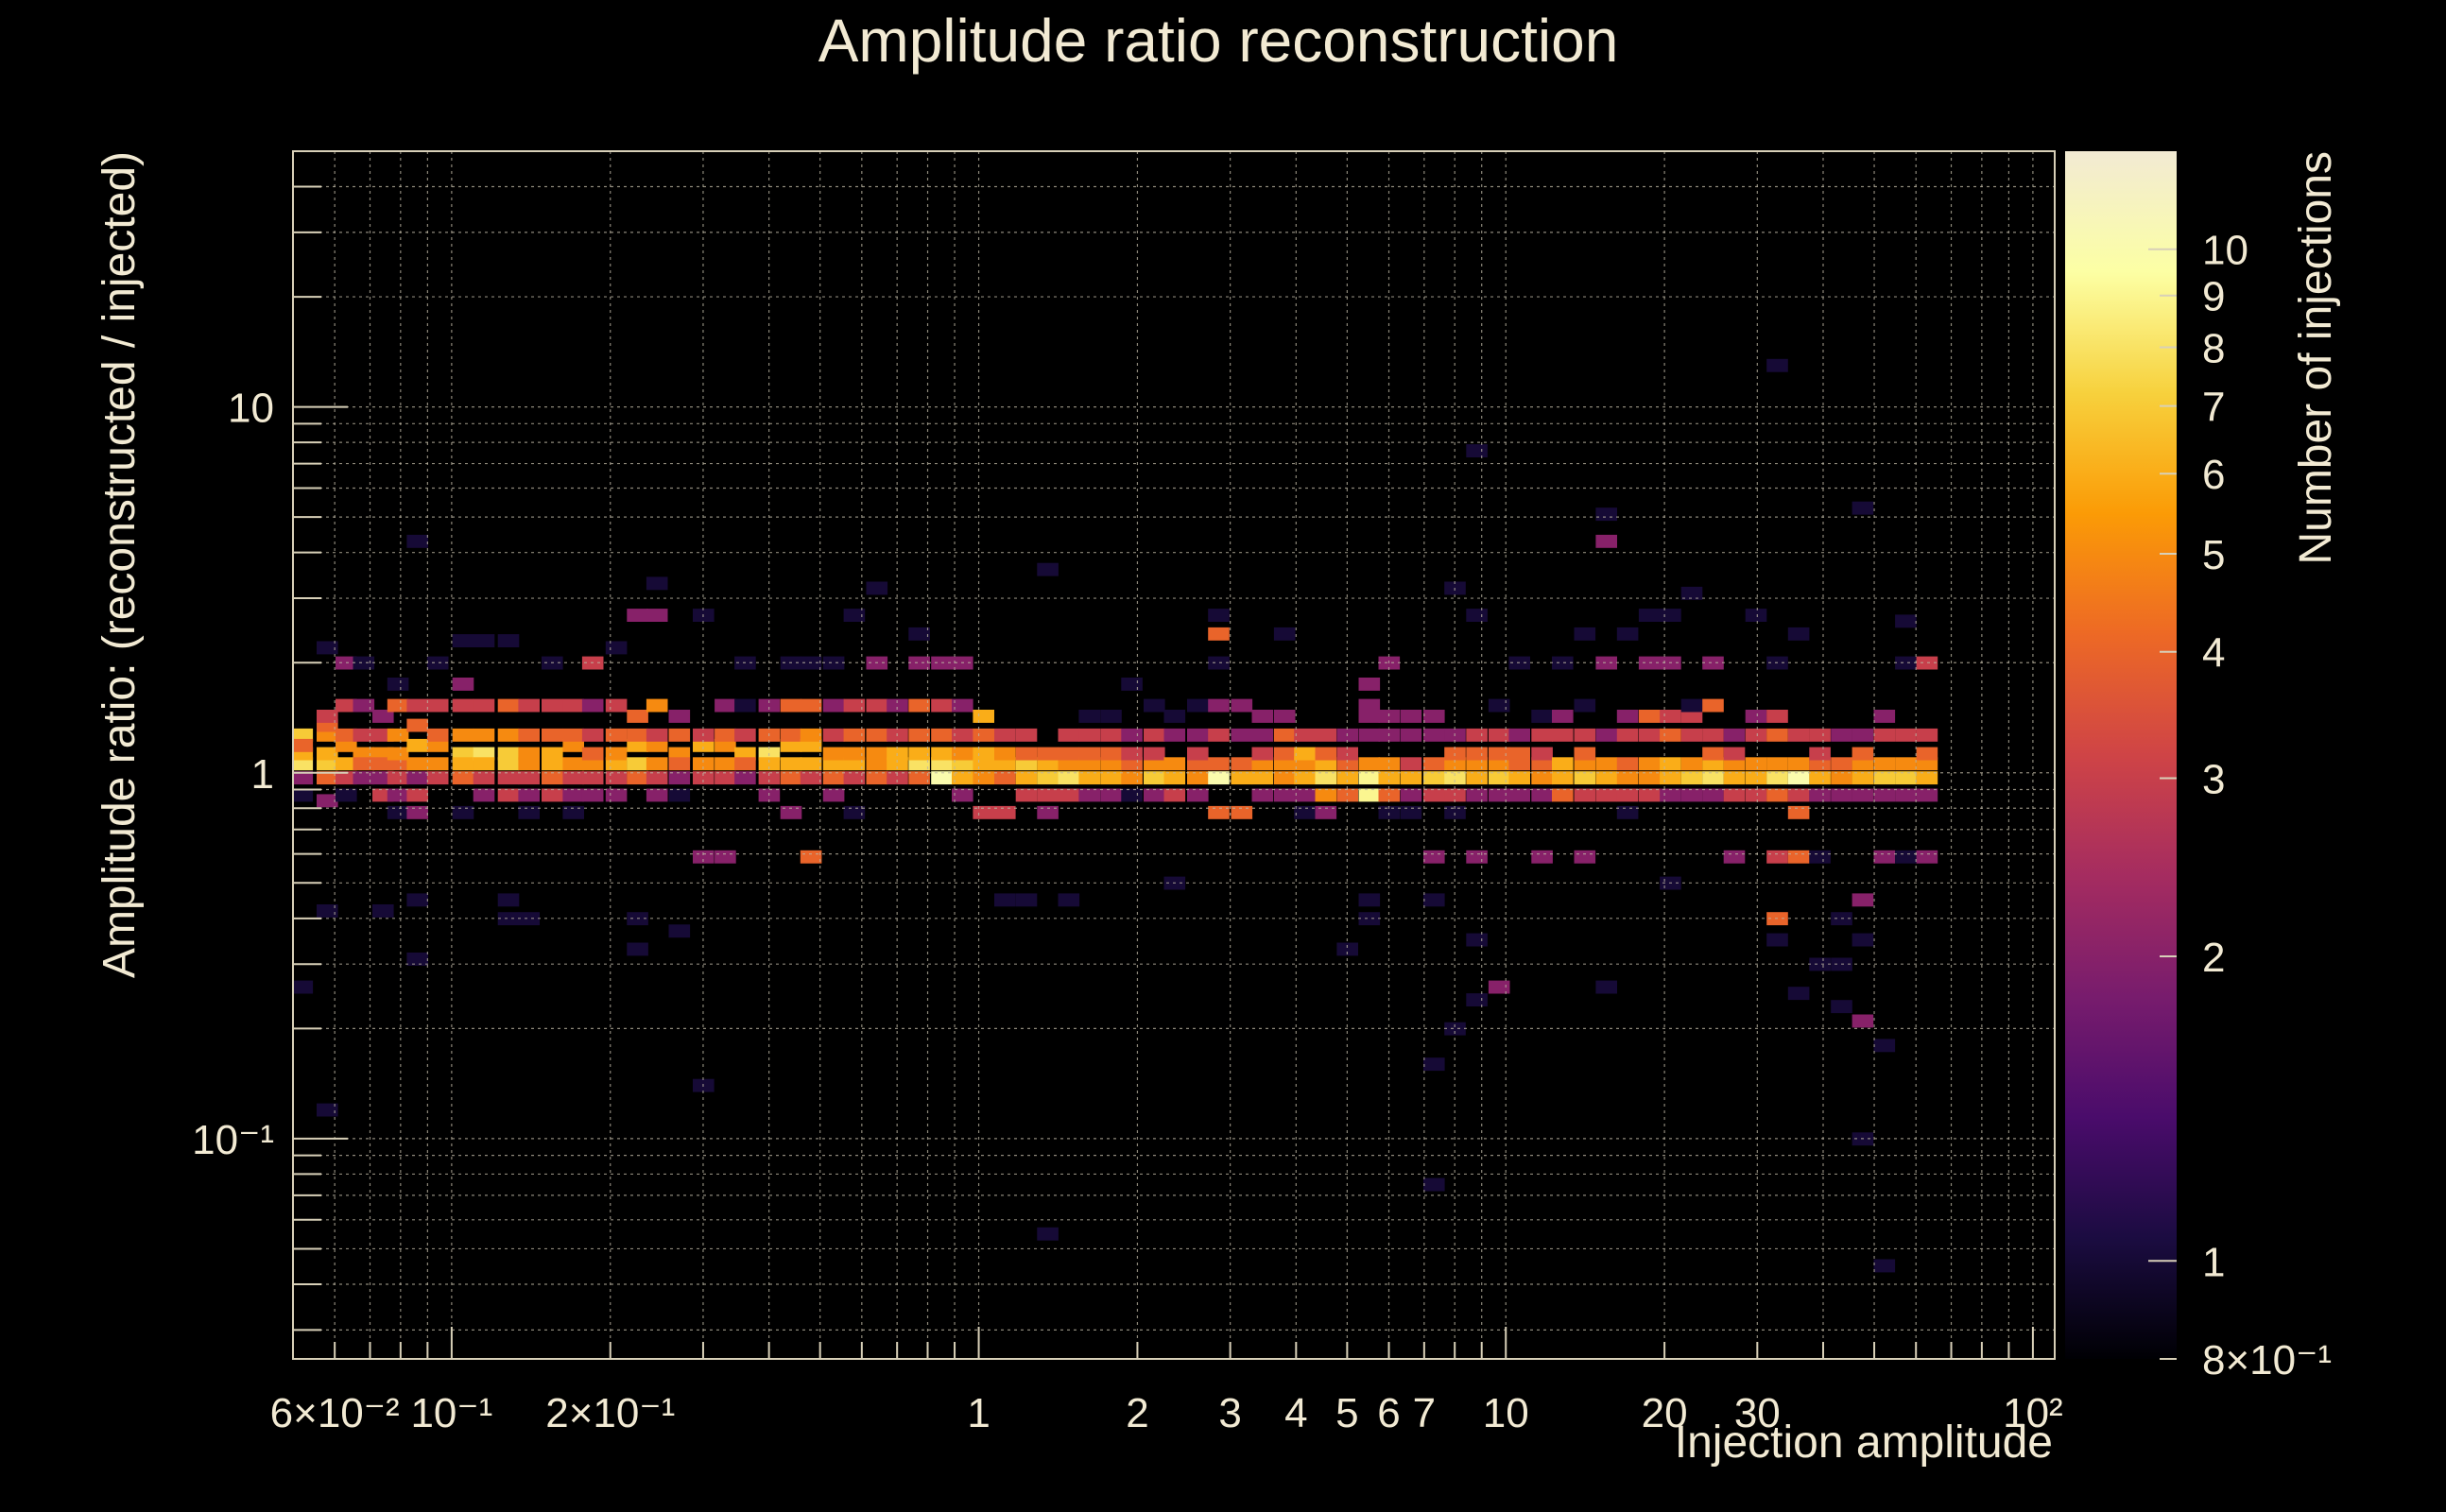 Image resolution: width=2446 pixels, height=1512 pixels. Describe the element at coordinates (233, 1140) in the screenshot. I see `y-tick-label: 10⁻¹` at that location.